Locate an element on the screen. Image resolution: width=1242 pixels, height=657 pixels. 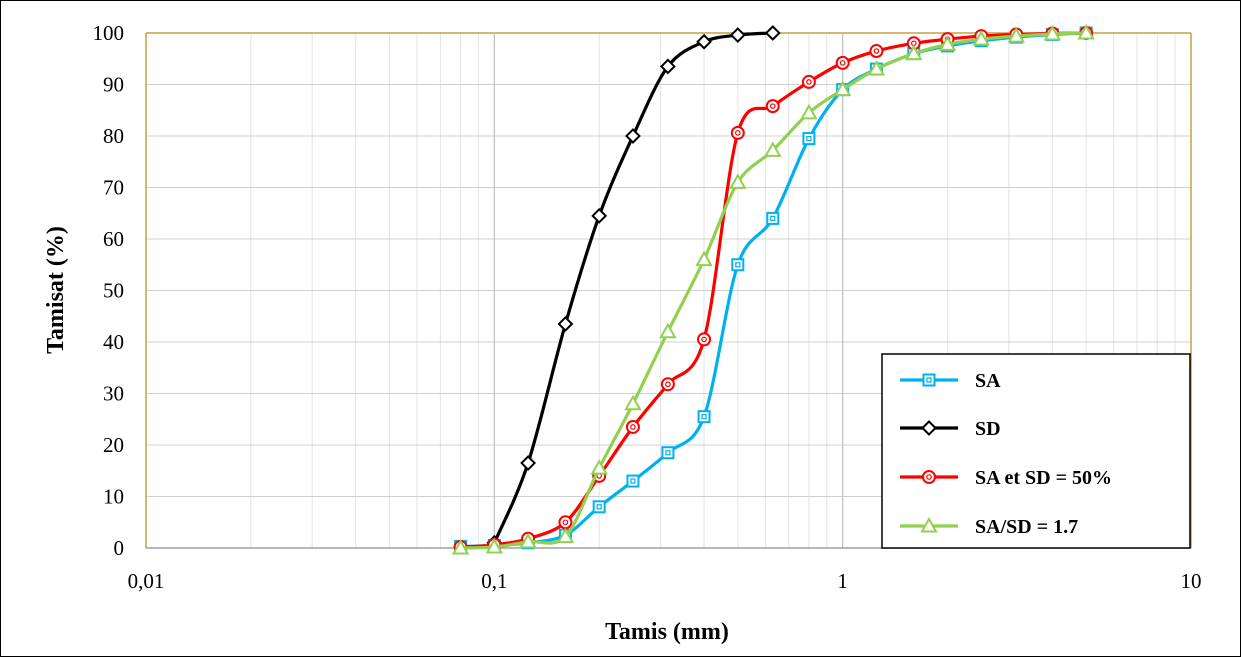
x-tick-label: 0,1 is located at coordinates (494, 581).